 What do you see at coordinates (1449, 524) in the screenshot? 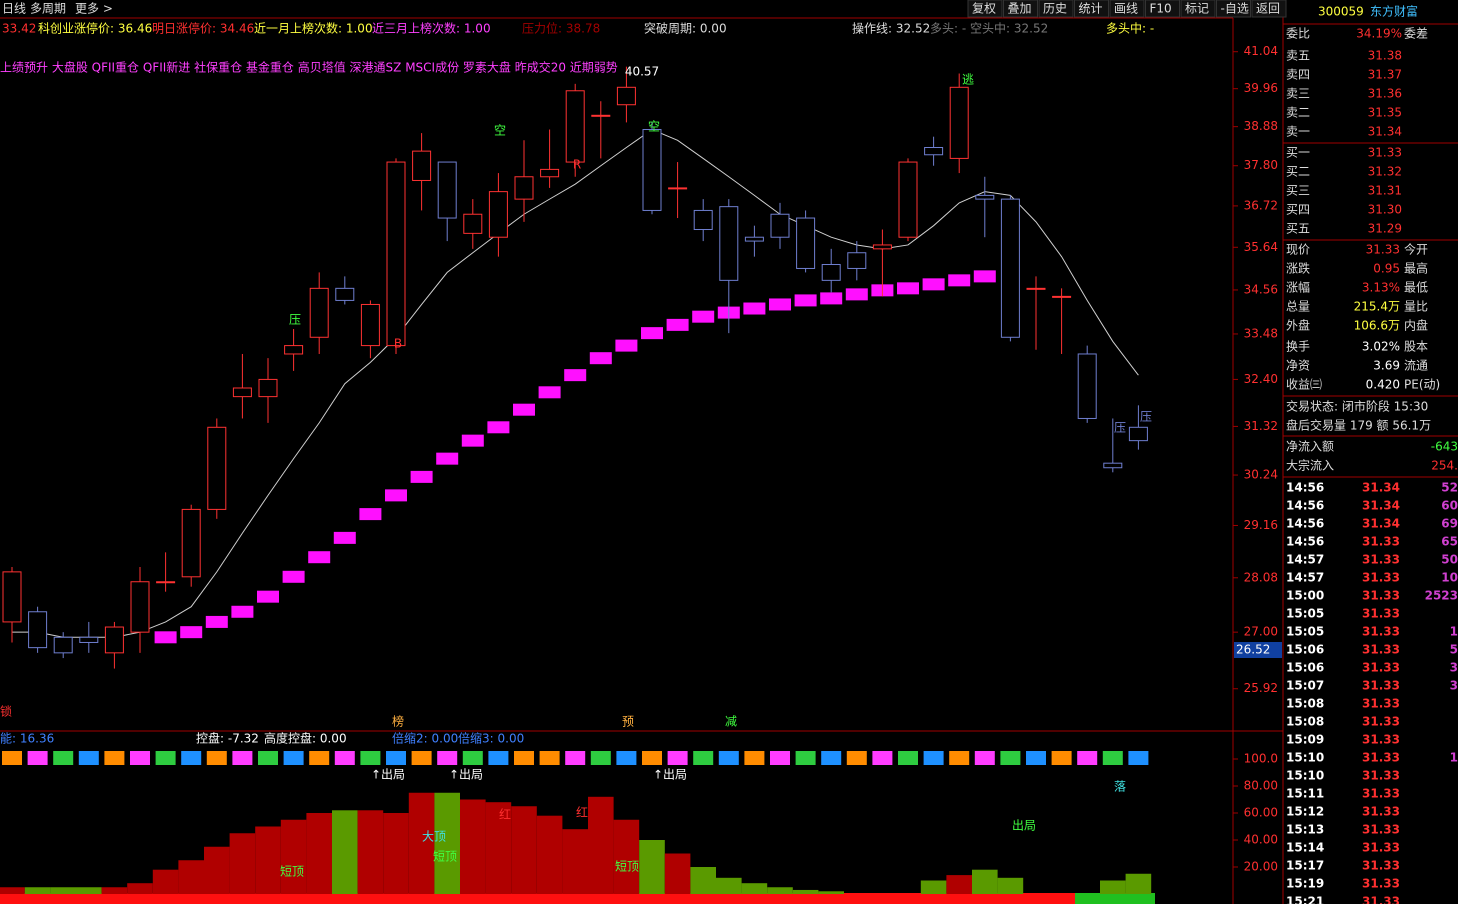
I see `tick-volume: 69` at bounding box center [1449, 524].